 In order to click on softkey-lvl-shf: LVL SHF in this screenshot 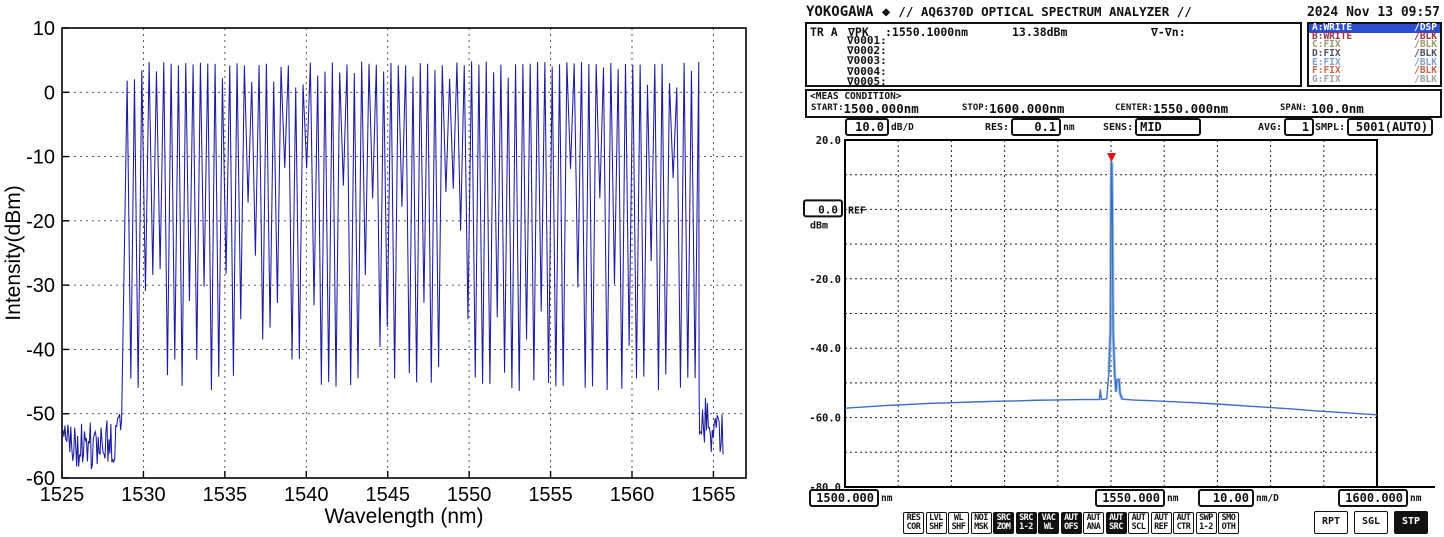, I will do `click(936, 523)`.